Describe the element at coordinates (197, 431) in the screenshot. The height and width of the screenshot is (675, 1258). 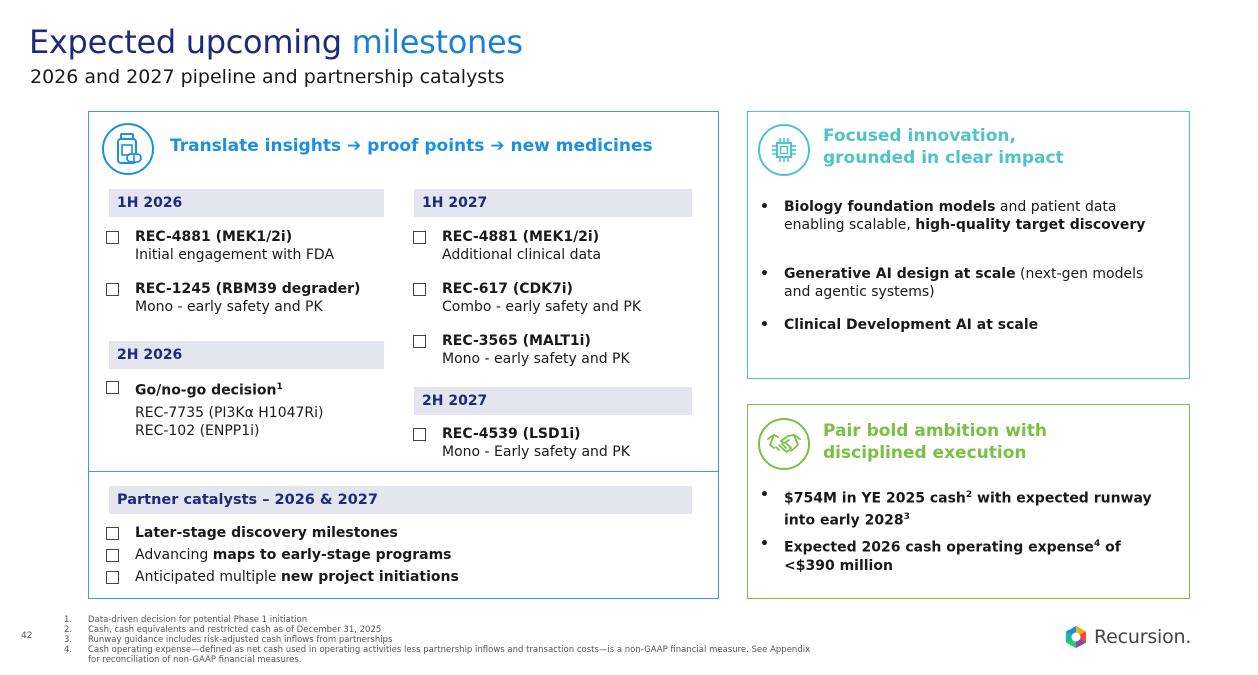
I see `milestone-desc: REC-102 (ENPP1i)` at that location.